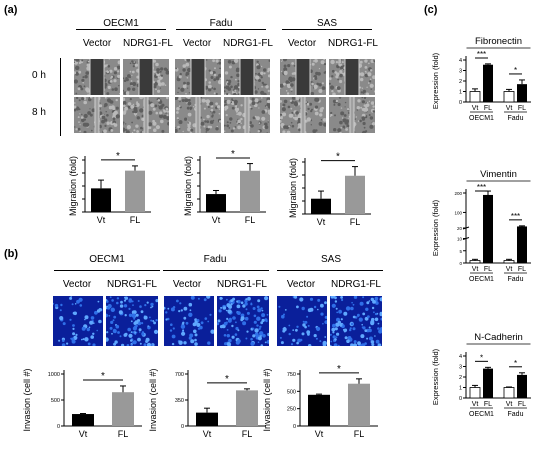  Describe the element at coordinates (481, 279) in the screenshot. I see `group-label: OECM1` at that location.